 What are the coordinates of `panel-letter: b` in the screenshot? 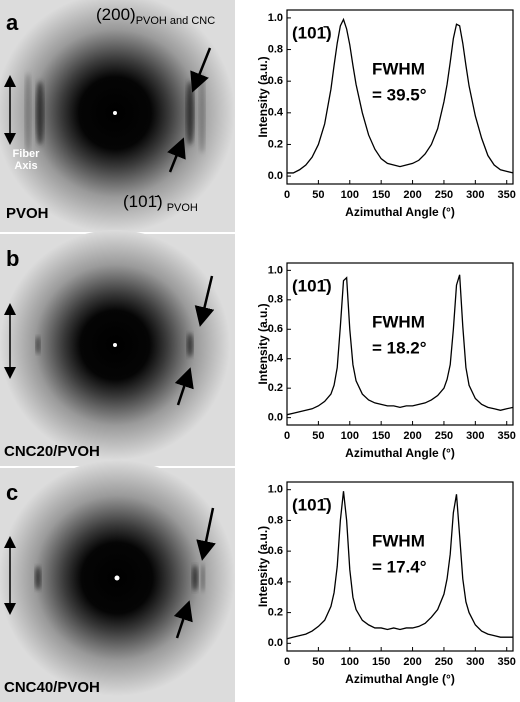 It's located at (12, 258).